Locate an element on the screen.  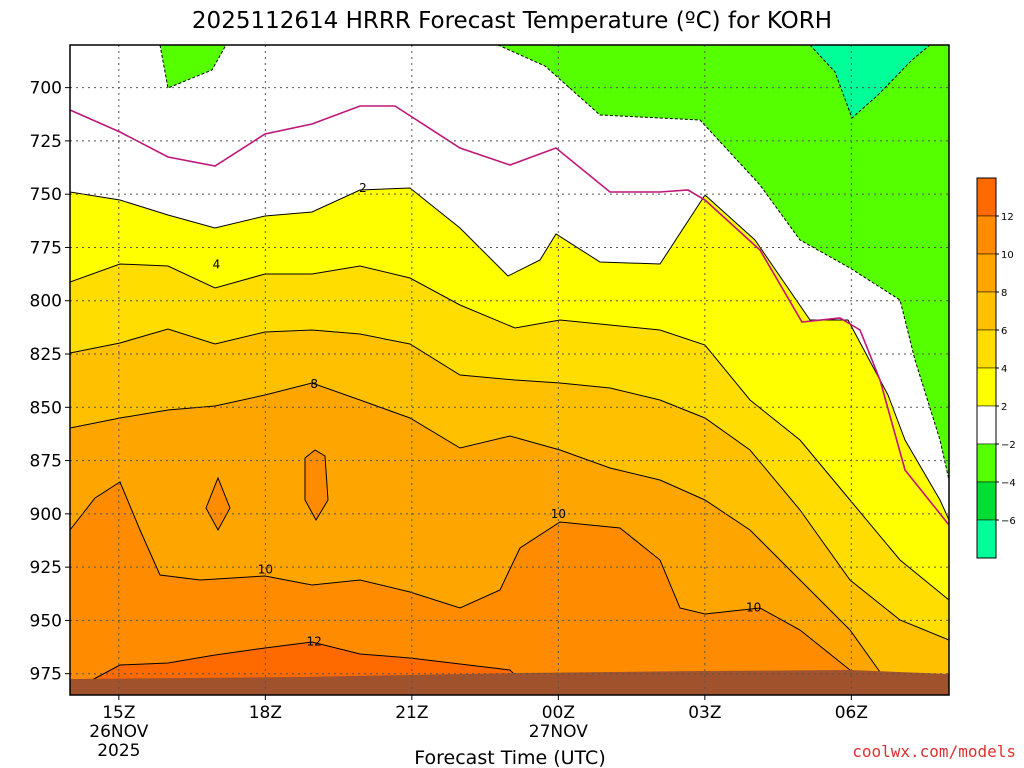
colorbar-label: −2 is located at coordinates (1008, 445).